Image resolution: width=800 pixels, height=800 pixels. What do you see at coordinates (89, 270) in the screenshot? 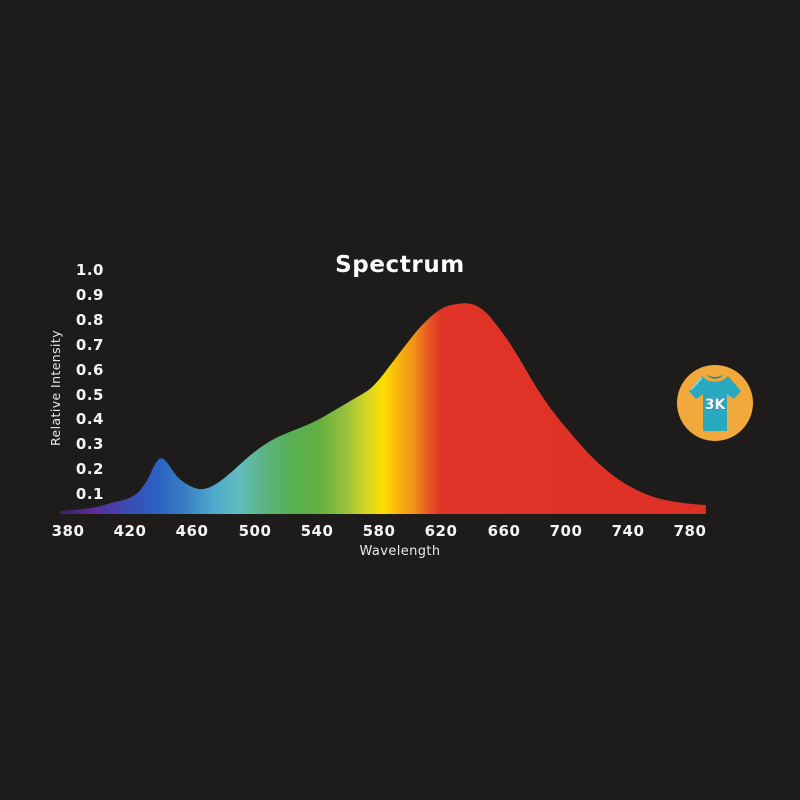
I see `y-tick-label: 1.0` at bounding box center [89, 270].